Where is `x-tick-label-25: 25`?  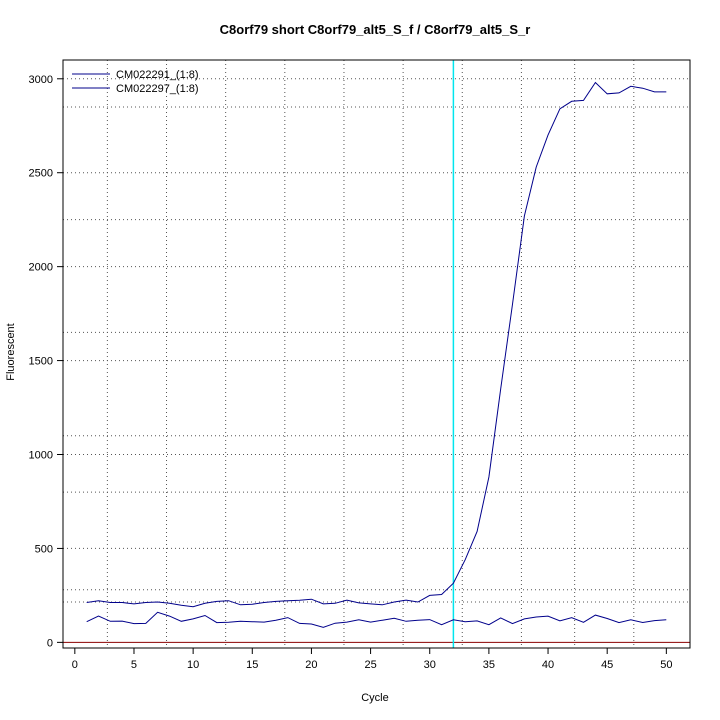
x-tick-label-25: 25 is located at coordinates (370, 665).